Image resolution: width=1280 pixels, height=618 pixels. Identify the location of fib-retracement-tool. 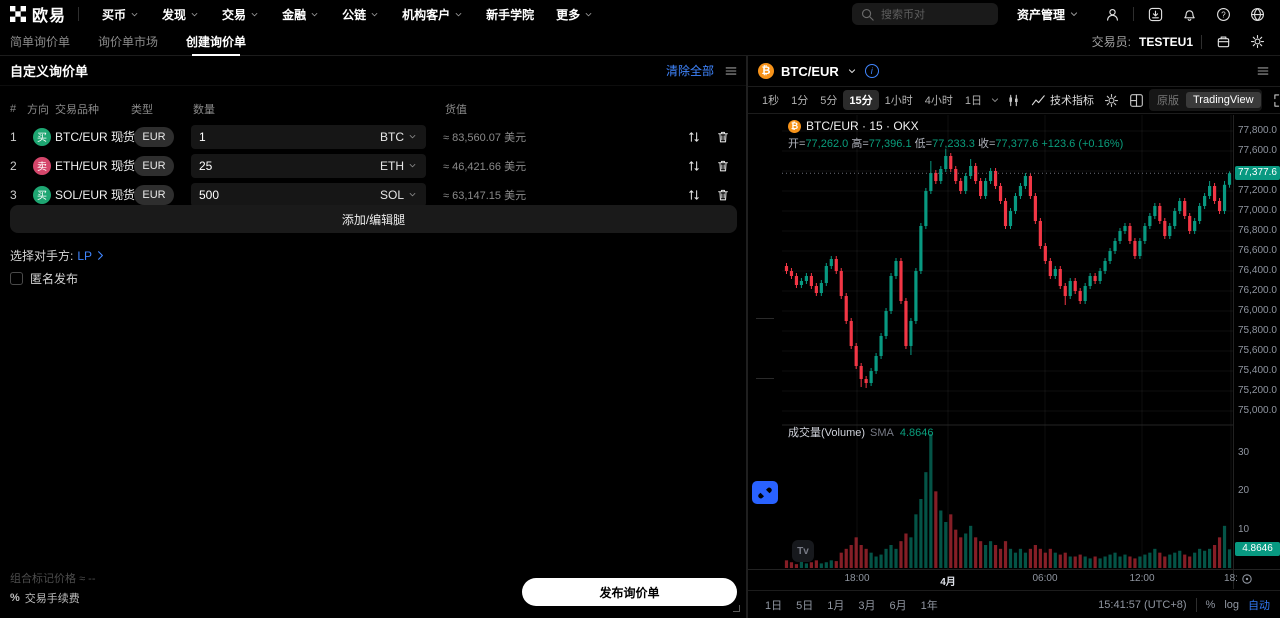
(765, 180).